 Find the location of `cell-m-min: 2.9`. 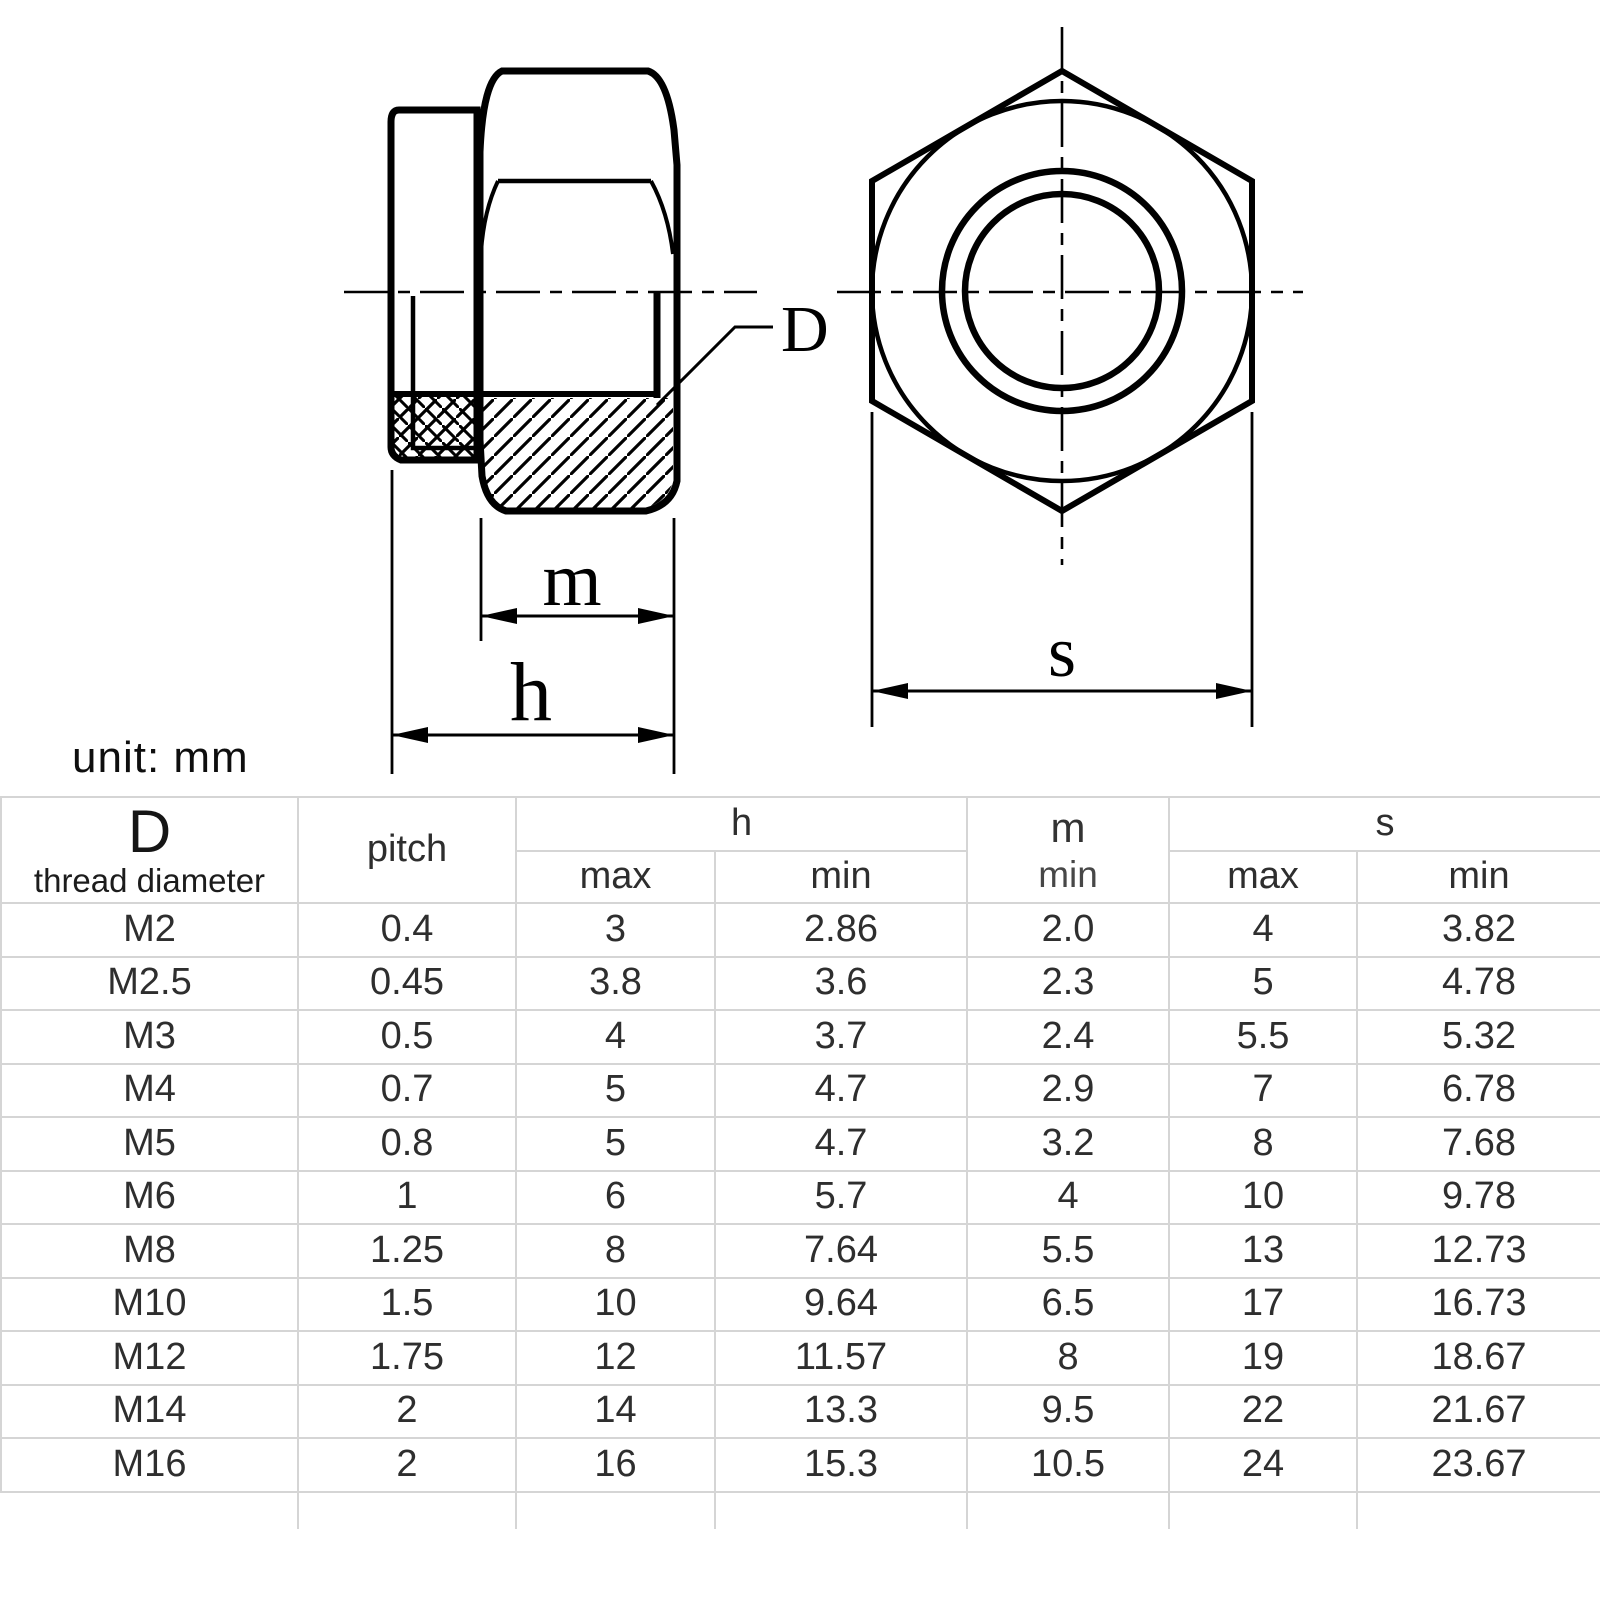

cell-m-min: 2.9 is located at coordinates (1068, 1090).